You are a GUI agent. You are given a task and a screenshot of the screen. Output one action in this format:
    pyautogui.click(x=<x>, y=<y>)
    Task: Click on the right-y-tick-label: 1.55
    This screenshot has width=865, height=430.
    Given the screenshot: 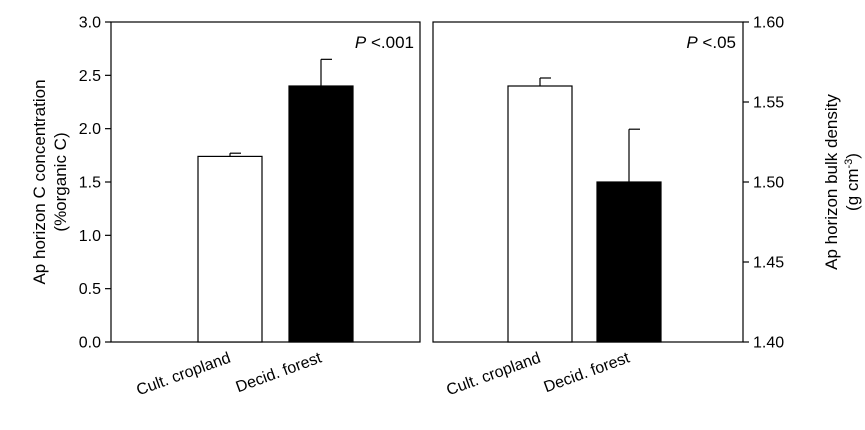 What is the action you would take?
    pyautogui.click(x=768, y=103)
    